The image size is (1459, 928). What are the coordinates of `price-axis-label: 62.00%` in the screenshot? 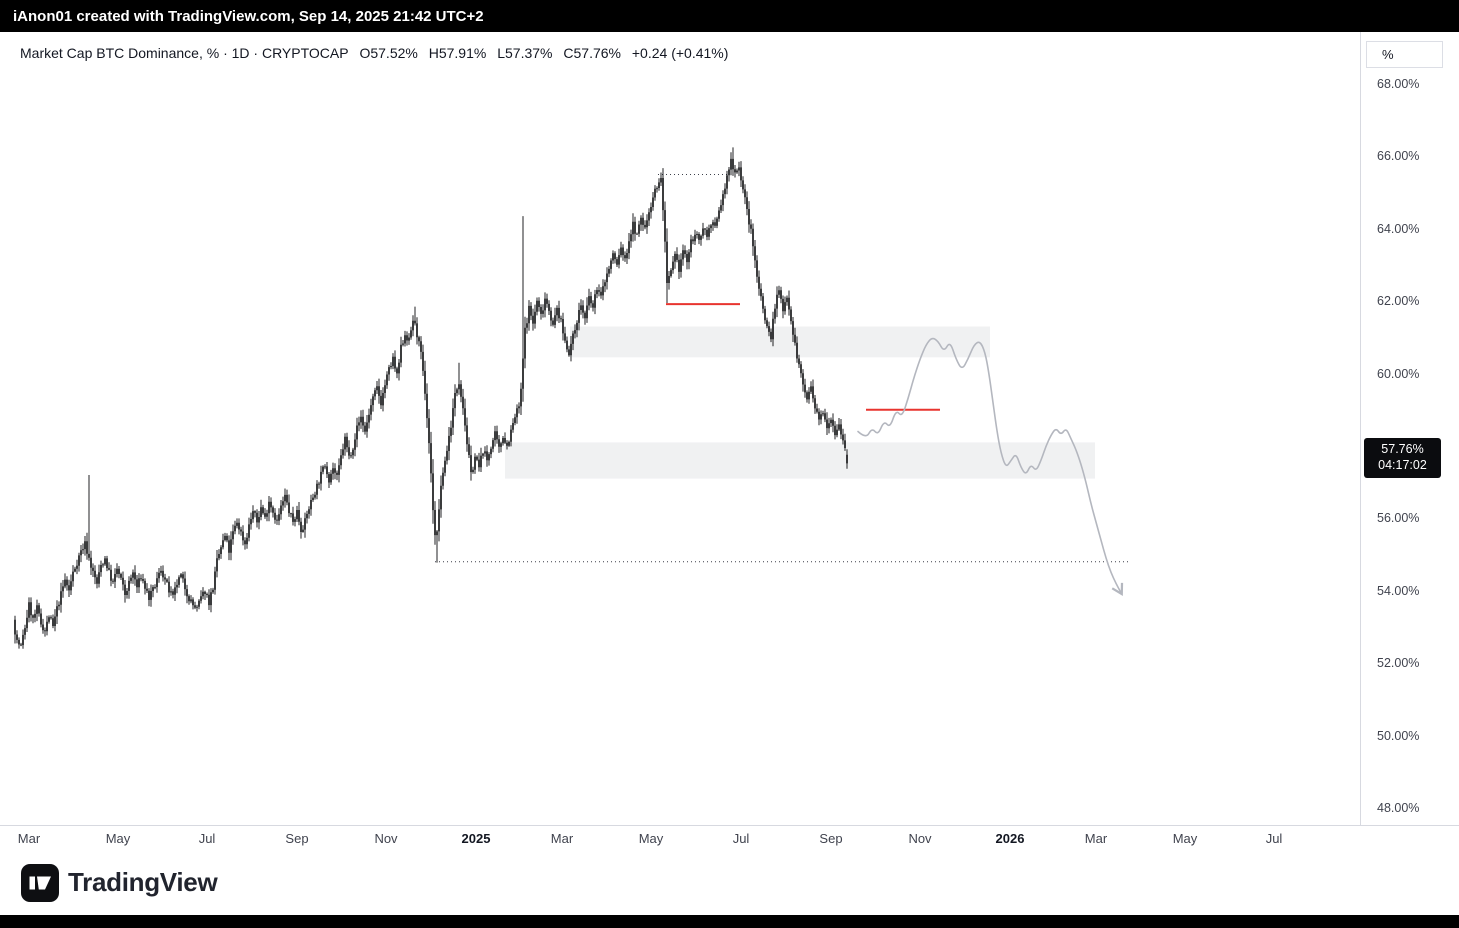 It's located at (1398, 301).